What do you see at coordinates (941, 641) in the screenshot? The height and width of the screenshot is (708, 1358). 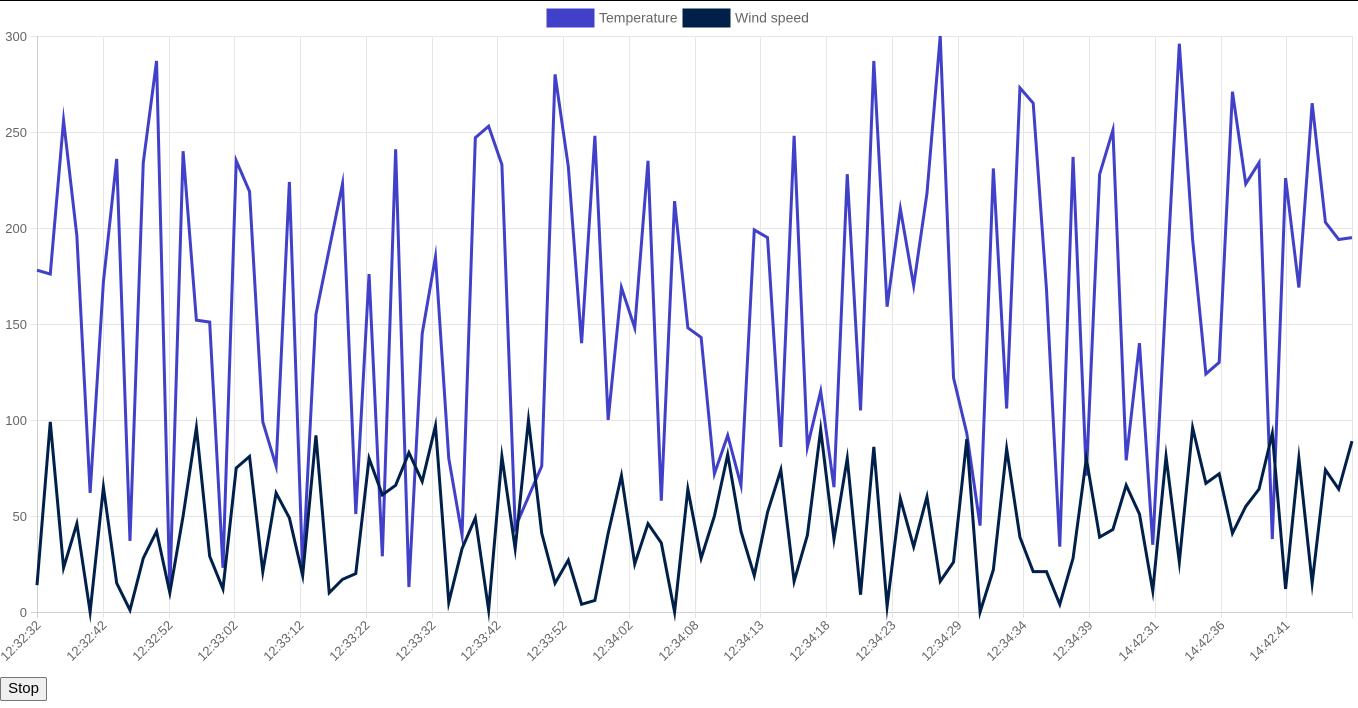 I see `x-tick-label: 12:34:29` at bounding box center [941, 641].